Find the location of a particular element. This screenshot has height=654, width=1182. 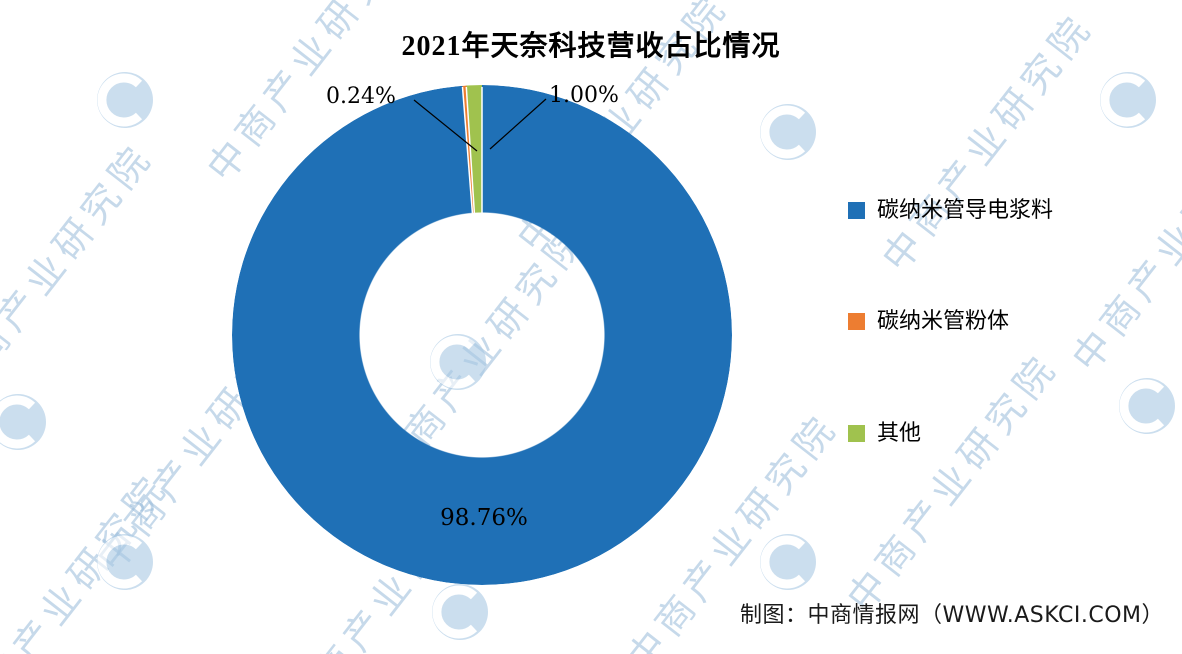

legend-item-paste: 碳纳米管导电浆料 is located at coordinates (950, 211).